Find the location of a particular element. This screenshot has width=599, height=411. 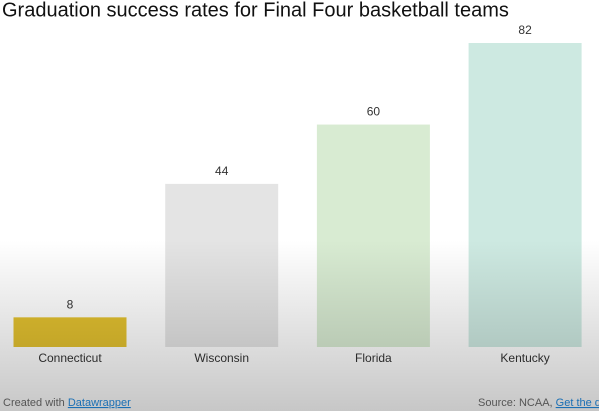

source-text: Source: NCAA, is located at coordinates (515, 403).